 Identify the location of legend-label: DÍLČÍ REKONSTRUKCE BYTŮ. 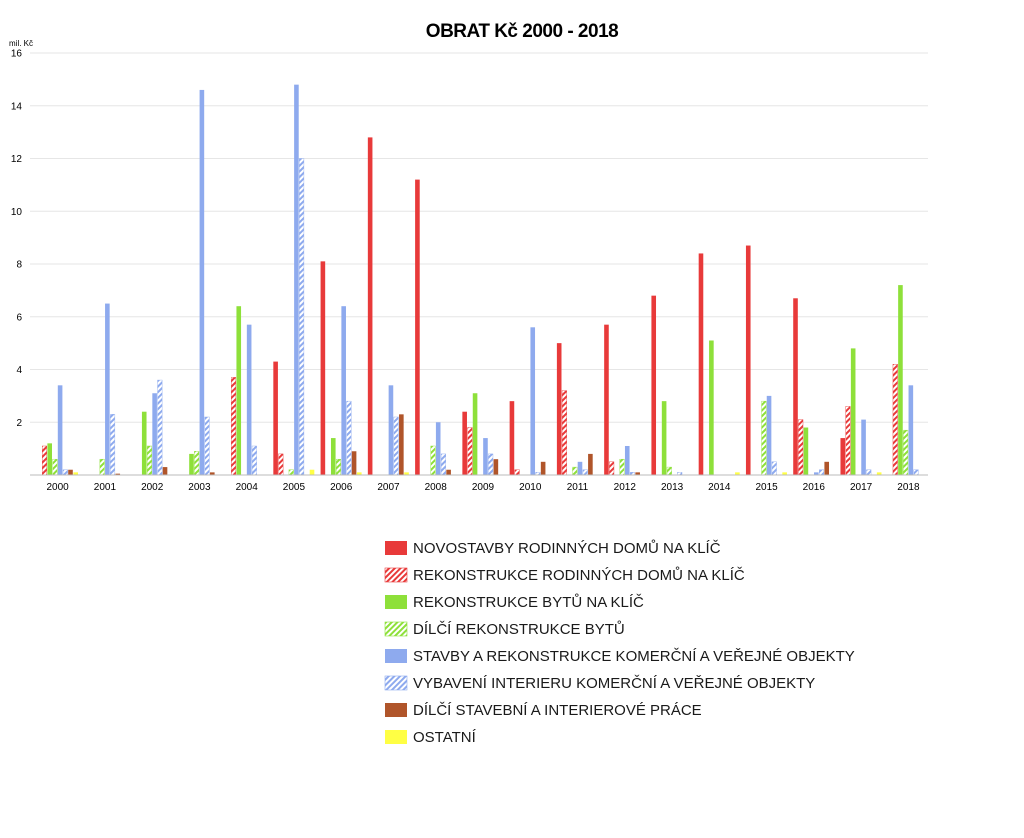
(519, 629).